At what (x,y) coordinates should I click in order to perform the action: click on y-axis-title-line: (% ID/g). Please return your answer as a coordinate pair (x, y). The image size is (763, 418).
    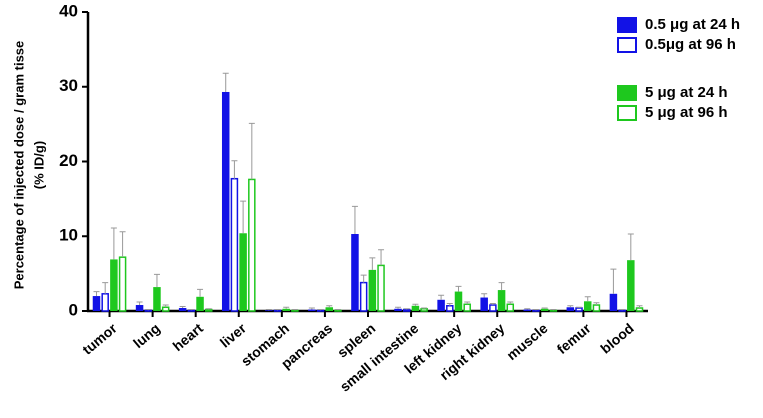
    Looking at the image, I should click on (38, 165).